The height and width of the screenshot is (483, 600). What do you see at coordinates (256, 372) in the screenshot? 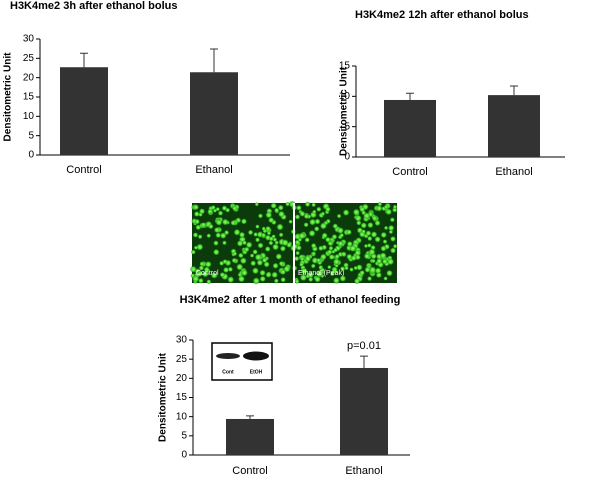
I see `inset-label: EtOH` at bounding box center [256, 372].